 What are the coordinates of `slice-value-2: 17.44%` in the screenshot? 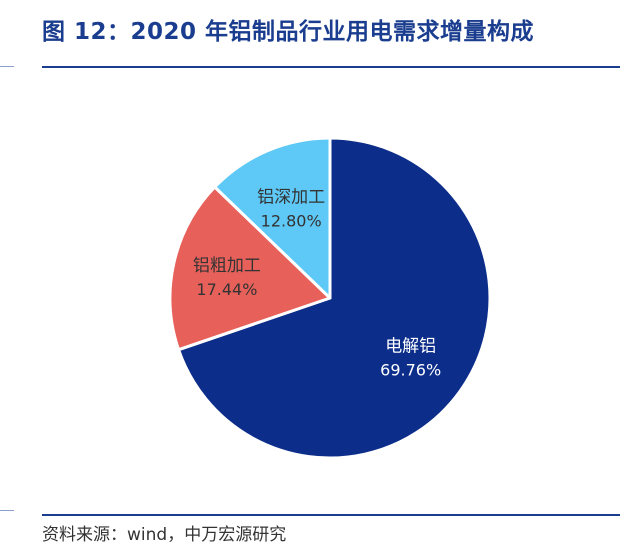 It's located at (226, 289).